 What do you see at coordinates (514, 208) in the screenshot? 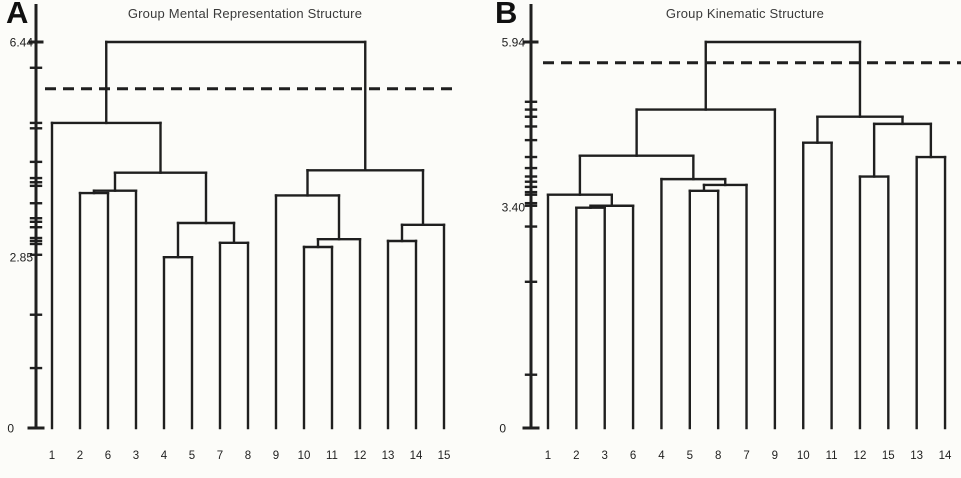
I see `axis-value-label: 3.40` at bounding box center [514, 208].